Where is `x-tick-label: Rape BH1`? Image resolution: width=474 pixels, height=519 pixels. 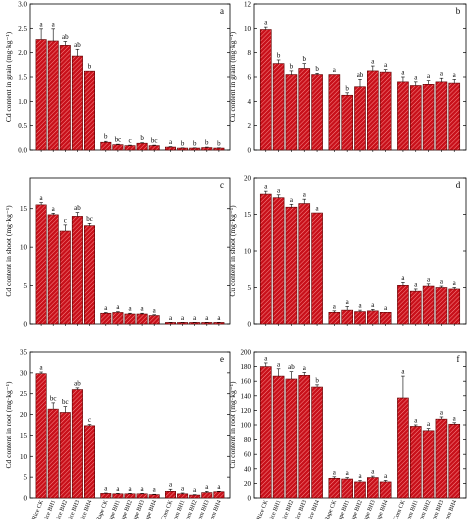
x-tick-label: Rape BH1 is located at coordinates (343, 509).